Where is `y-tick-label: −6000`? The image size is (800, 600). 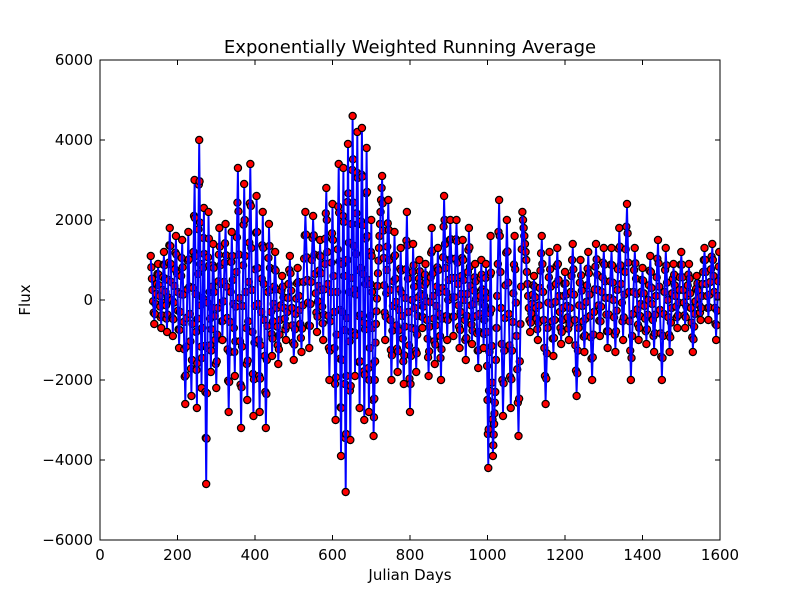 y-tick-label: −6000 is located at coordinates (67, 540).